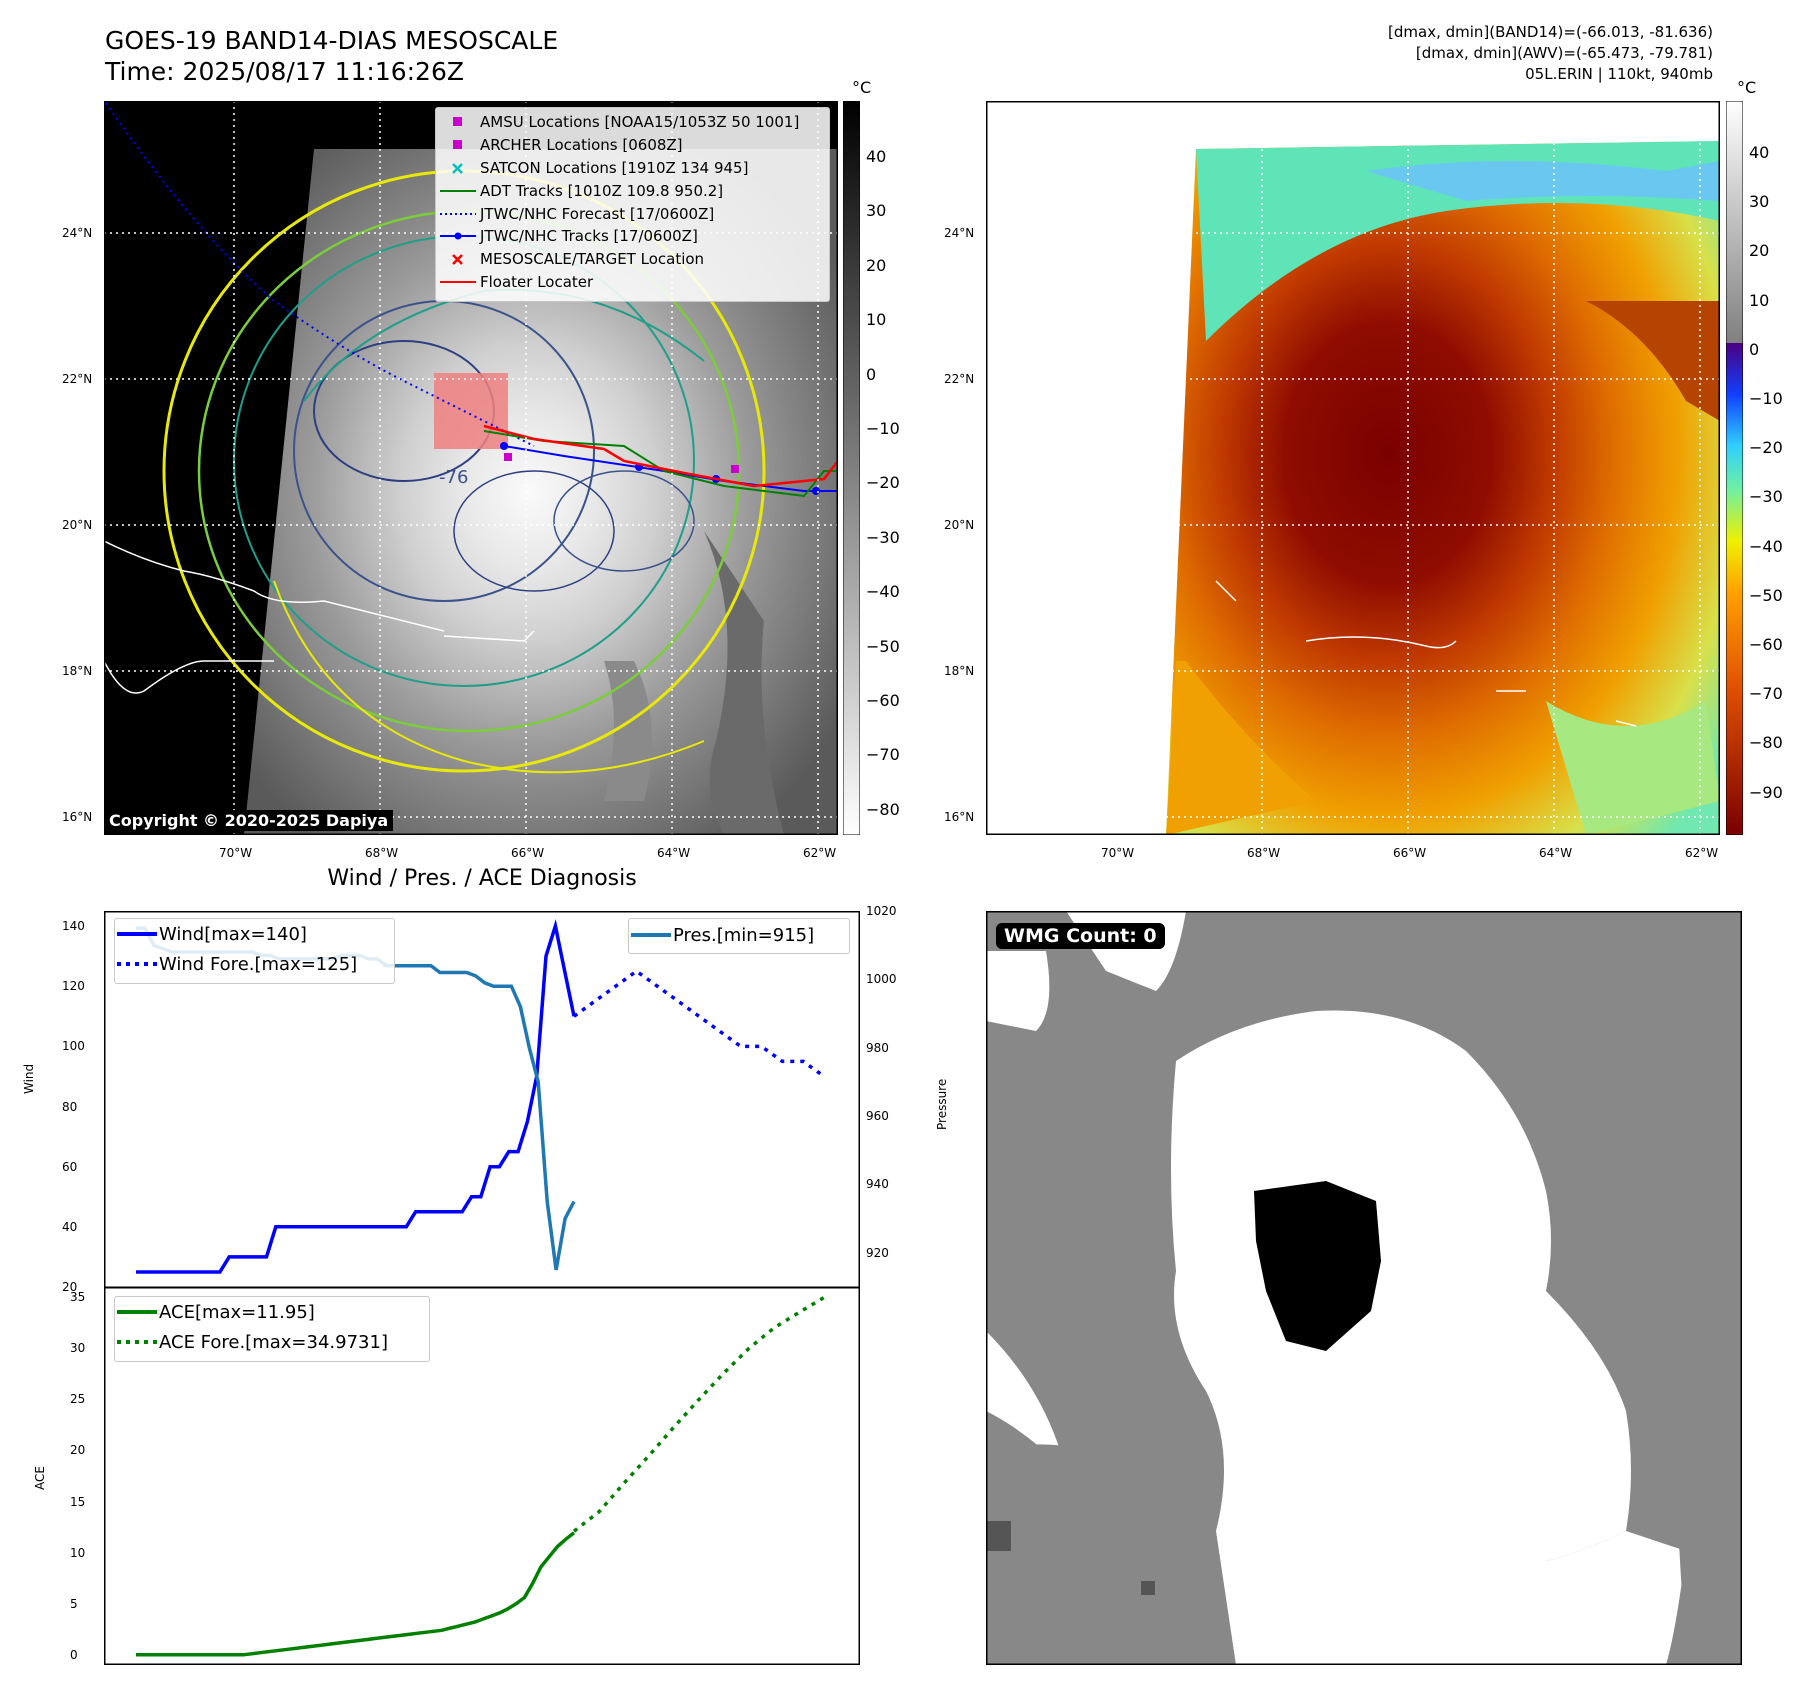 The width and height of the screenshot is (1797, 1690). Describe the element at coordinates (237, 1312) in the screenshot. I see `legend-ace: ACE[max=11.95]` at that location.